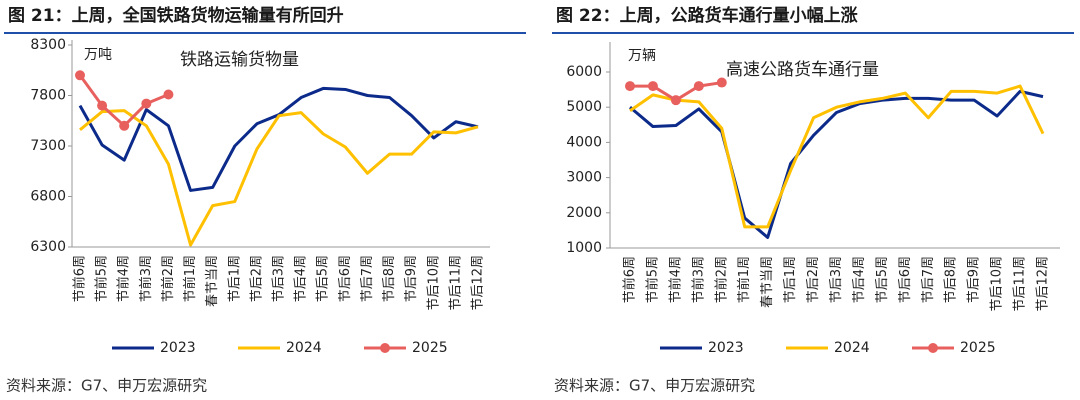 The width and height of the screenshot is (1080, 400). I want to click on annotation: 铁路运输货物量, so click(239, 60).